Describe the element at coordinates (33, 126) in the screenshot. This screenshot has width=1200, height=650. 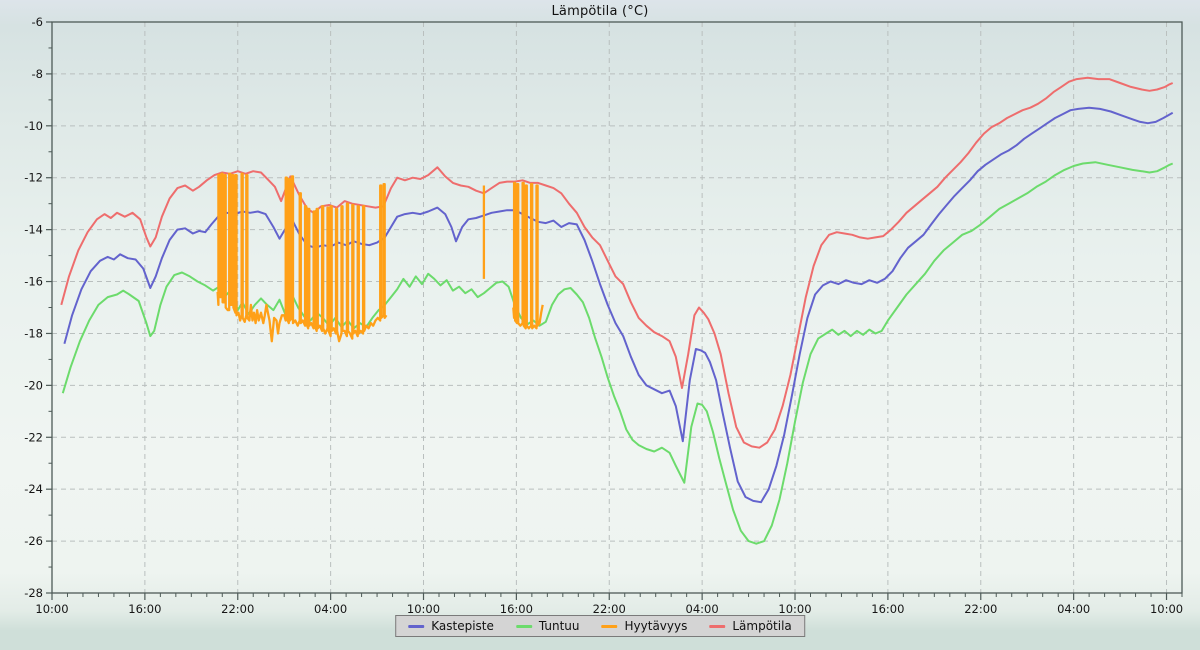
I see `y-tick-label: -10` at that location.